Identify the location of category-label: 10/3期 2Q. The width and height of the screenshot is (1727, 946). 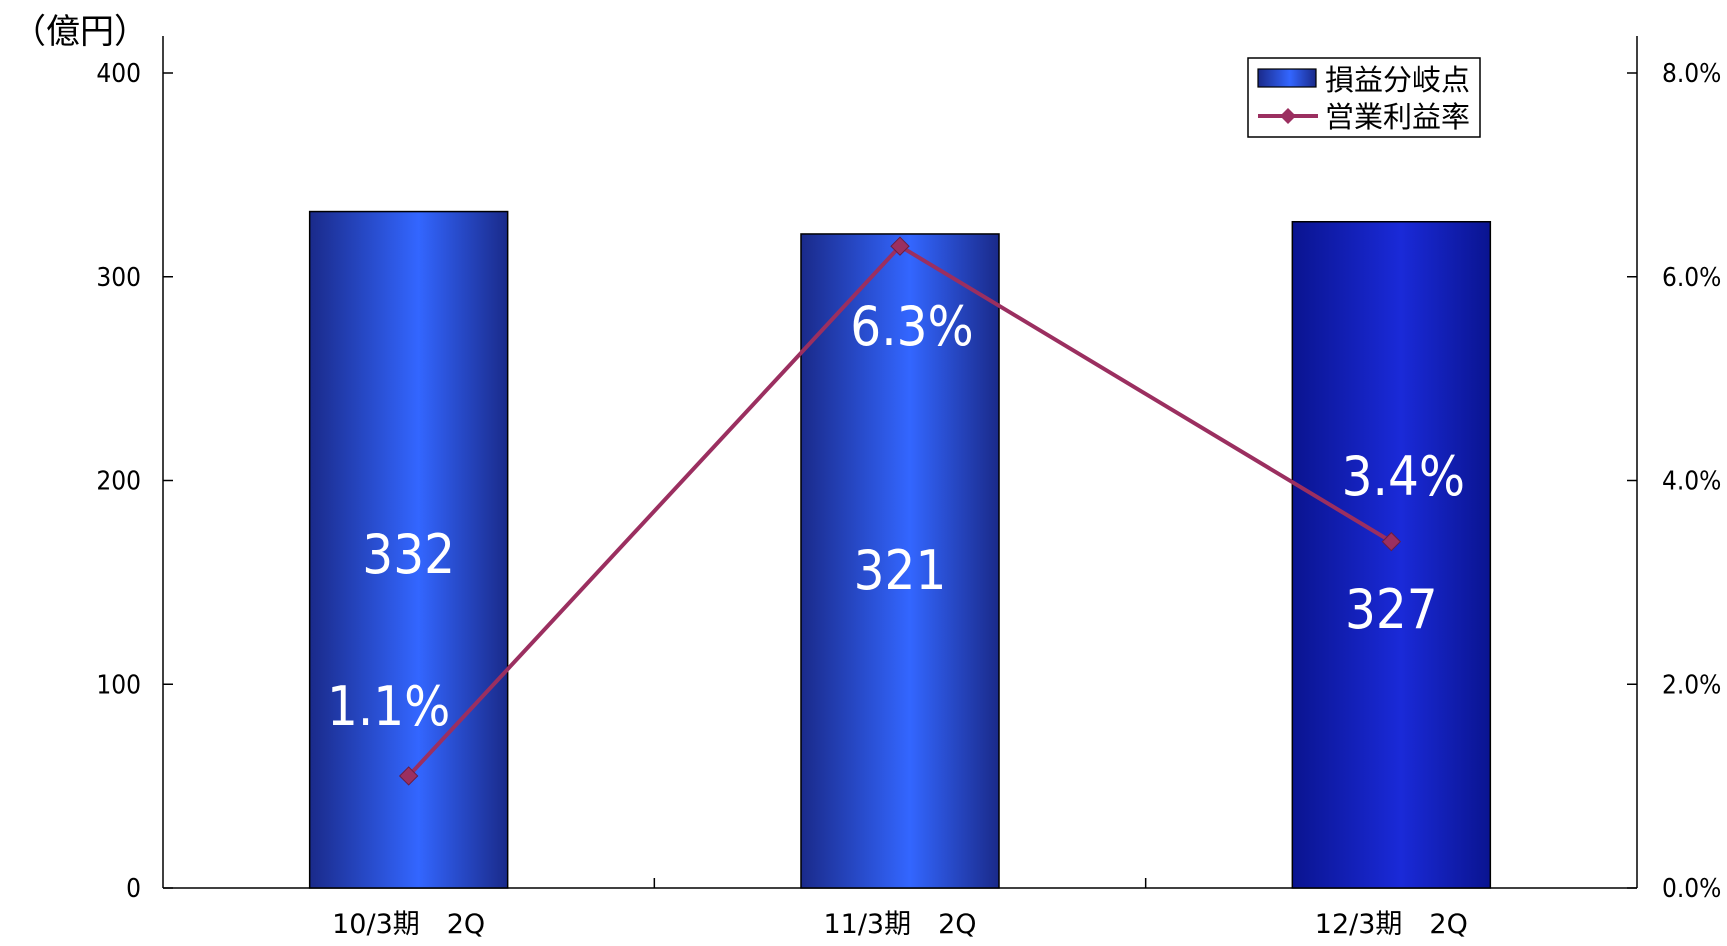
(408, 924).